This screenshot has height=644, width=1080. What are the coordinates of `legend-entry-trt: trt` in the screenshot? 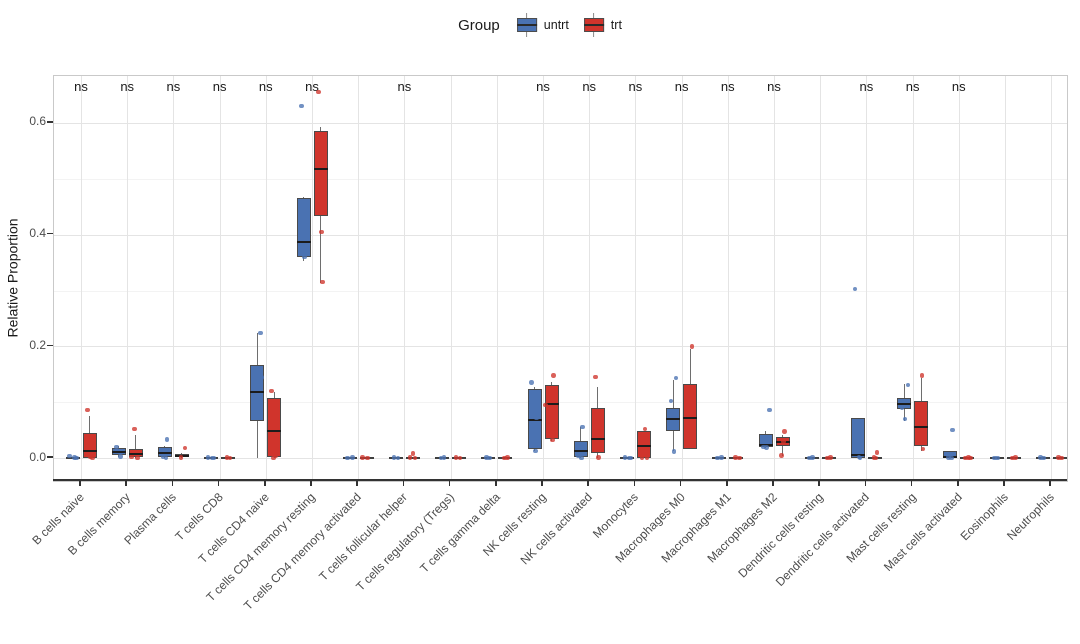 It's located at (602, 25).